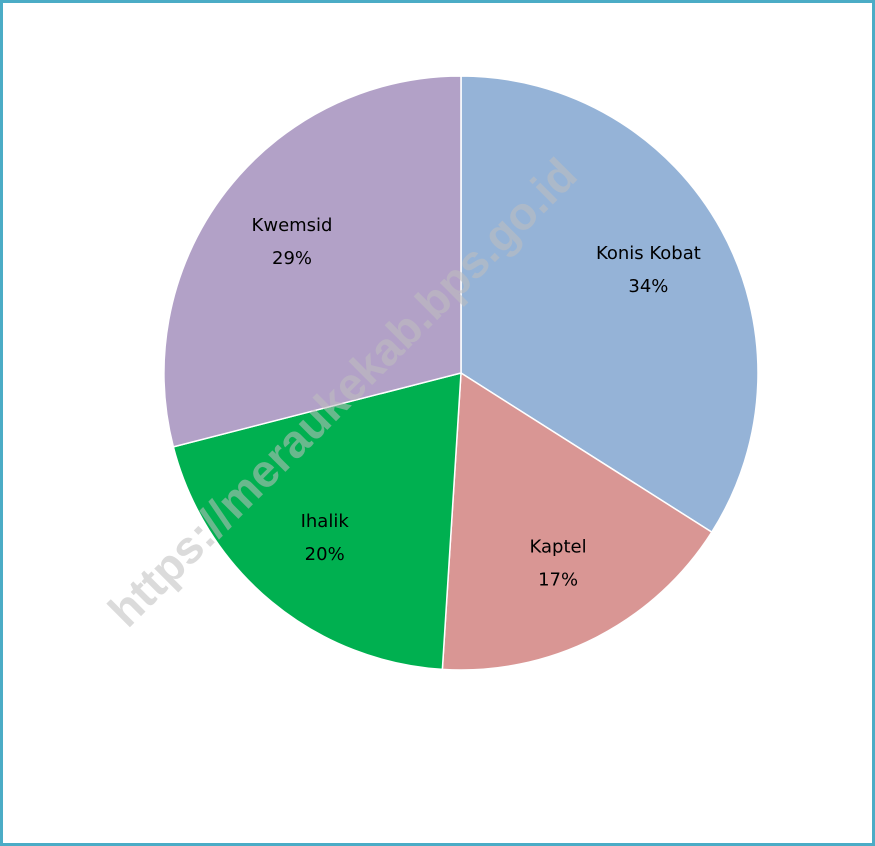 The height and width of the screenshot is (846, 875). I want to click on slice-value: 20%, so click(325, 554).